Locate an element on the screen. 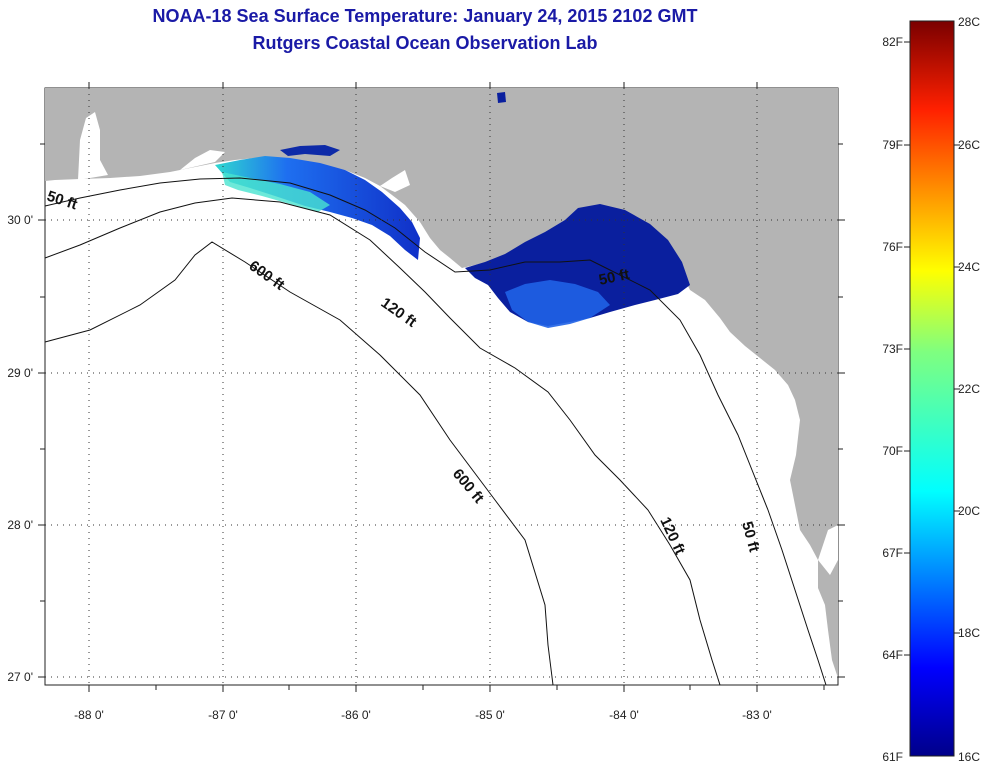 The width and height of the screenshot is (992, 770). lon-label-88: -88 0' is located at coordinates (89, 715).